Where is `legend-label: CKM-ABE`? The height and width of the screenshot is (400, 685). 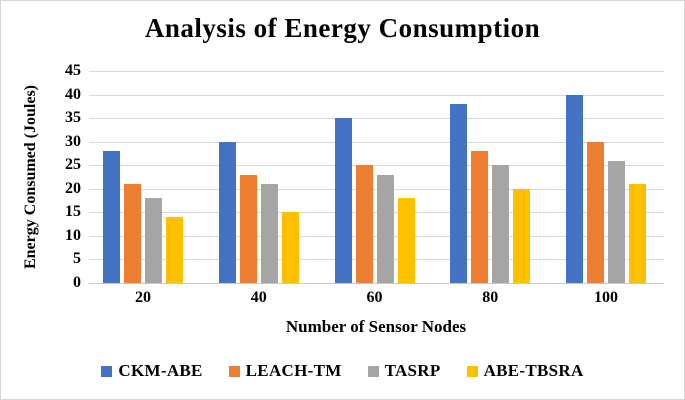
legend-label: CKM-ABE is located at coordinates (160, 370).